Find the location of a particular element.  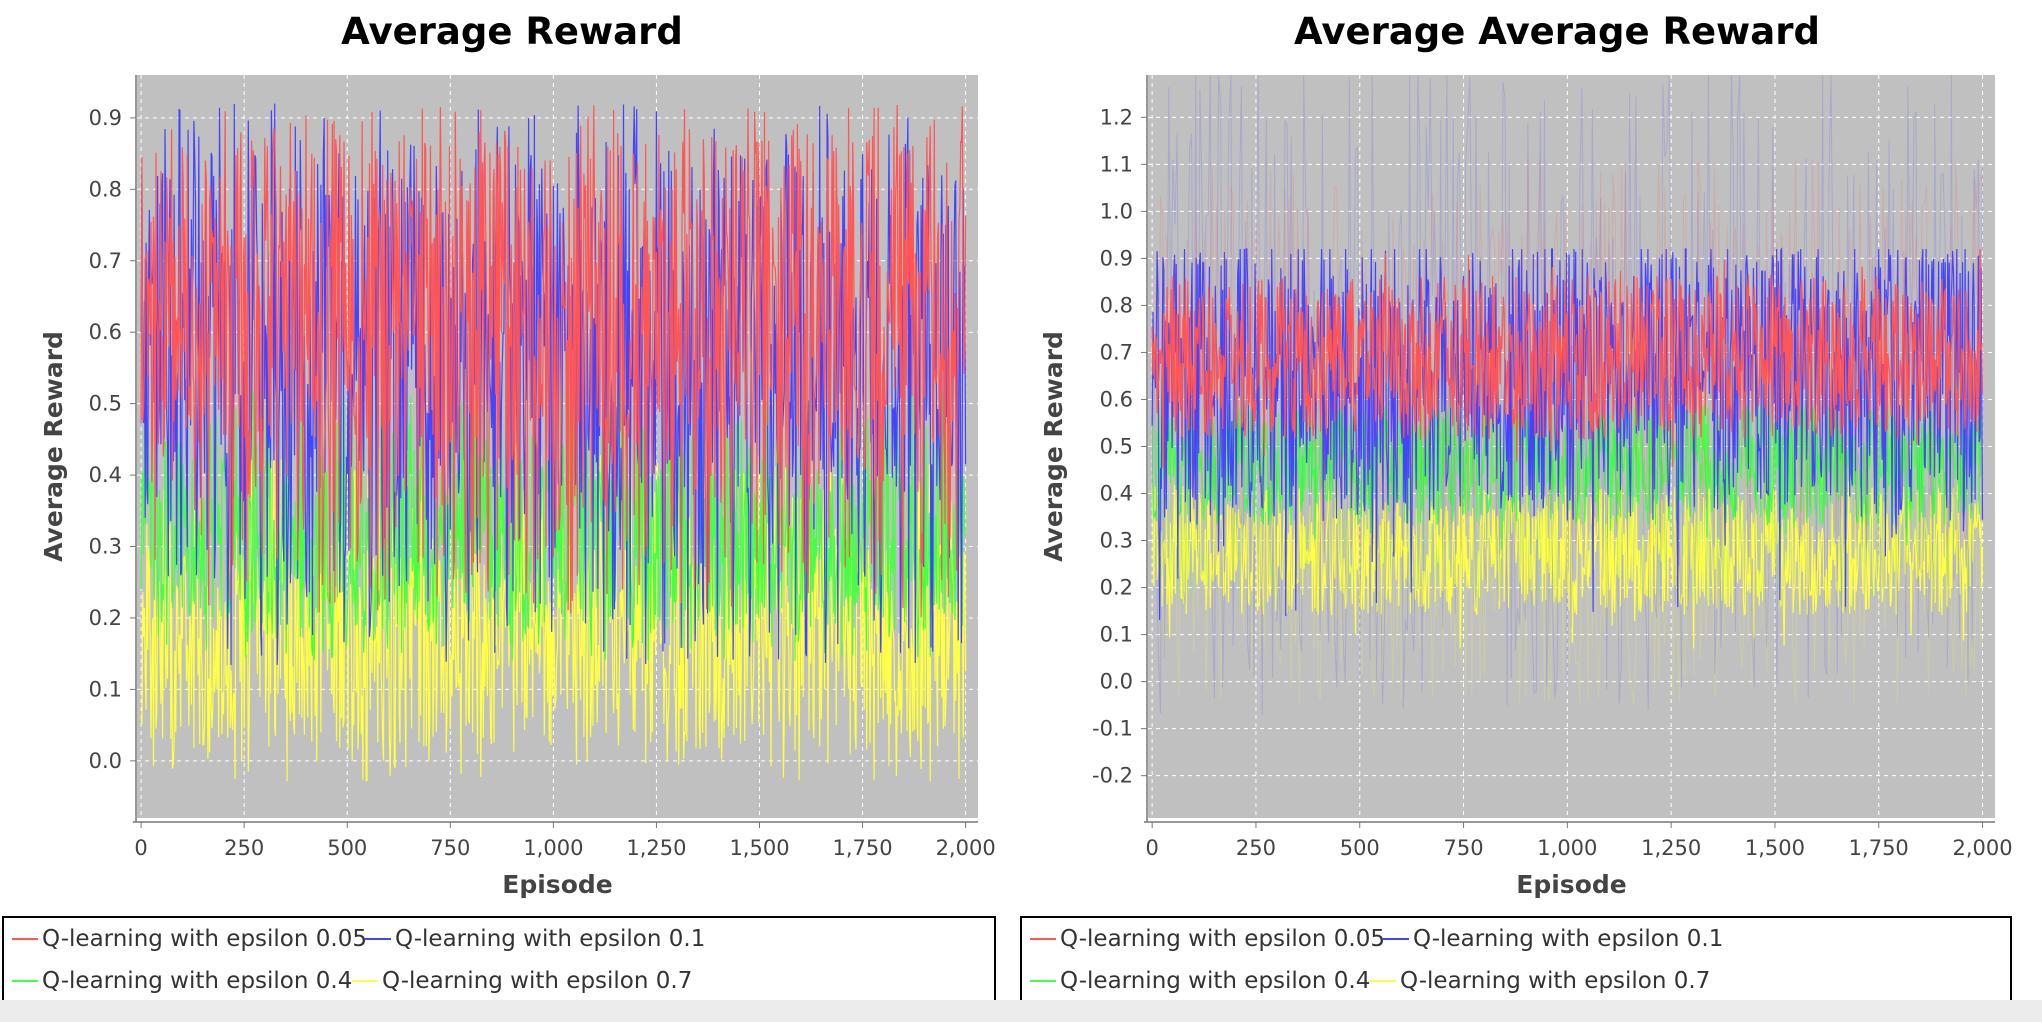

series-line is located at coordinates (1567, 358).